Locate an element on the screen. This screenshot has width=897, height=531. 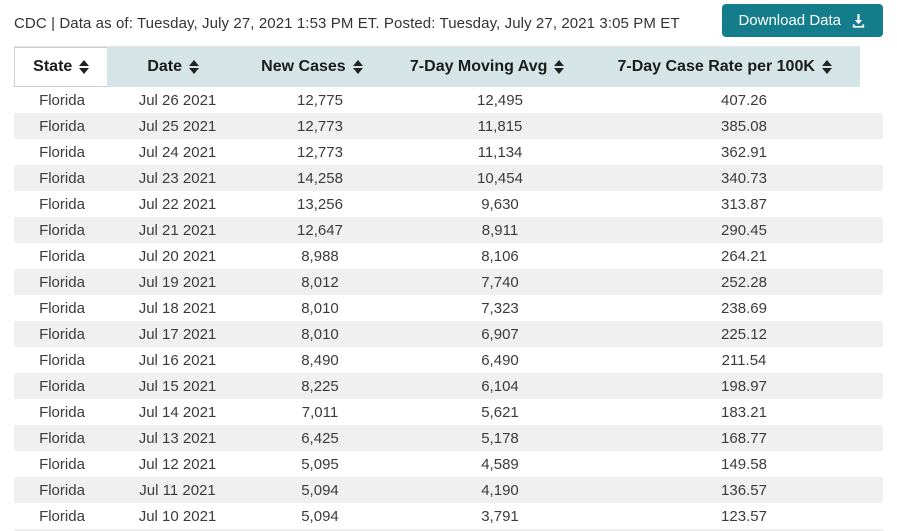
column-header-label: 7-Day Case Rate per 100K is located at coordinates (716, 66).